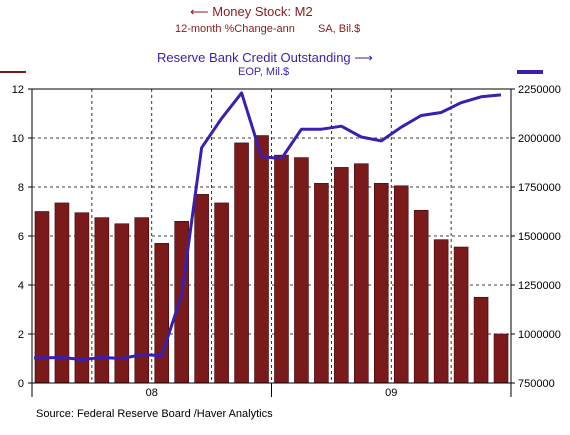 Image resolution: width=570 pixels, height=435 pixels. I want to click on m2-subtitle-change: 12-month %Change-ann, so click(235, 29).